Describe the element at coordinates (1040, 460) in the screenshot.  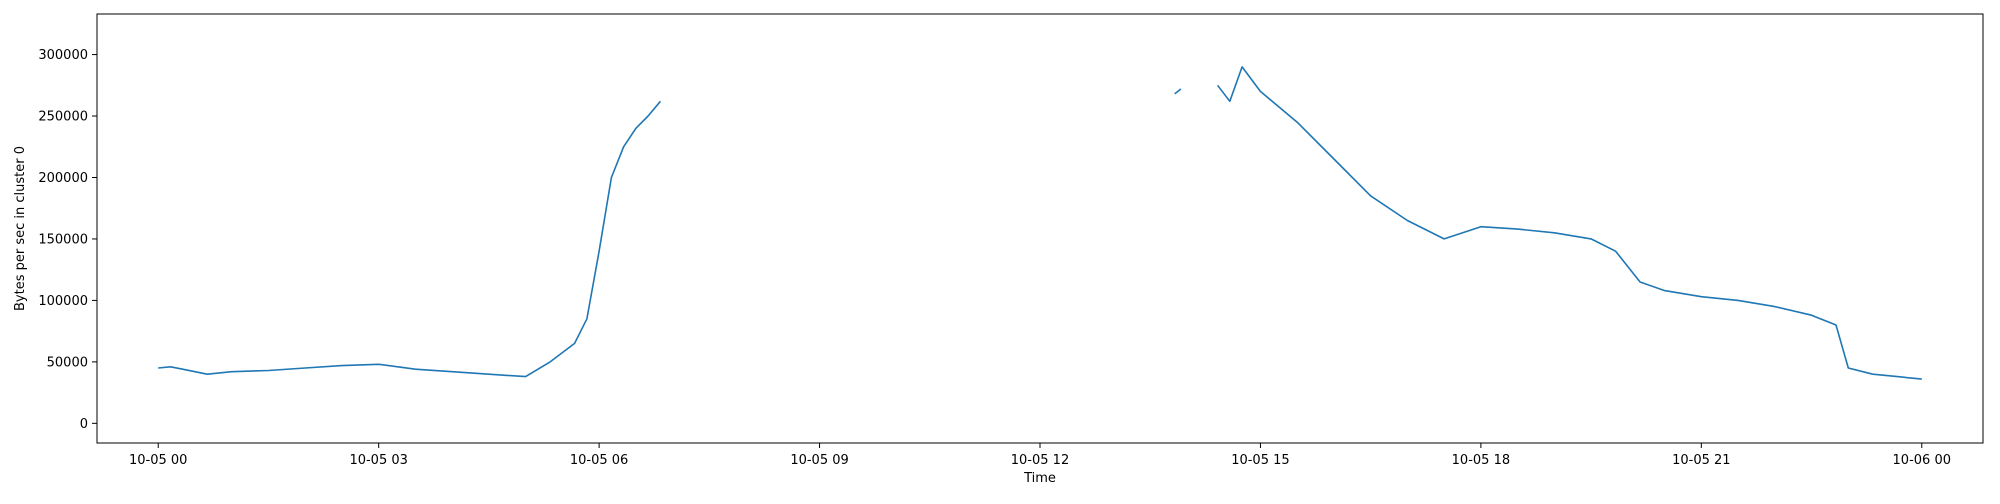
I see `x-tick-label: 10-05 12` at that location.